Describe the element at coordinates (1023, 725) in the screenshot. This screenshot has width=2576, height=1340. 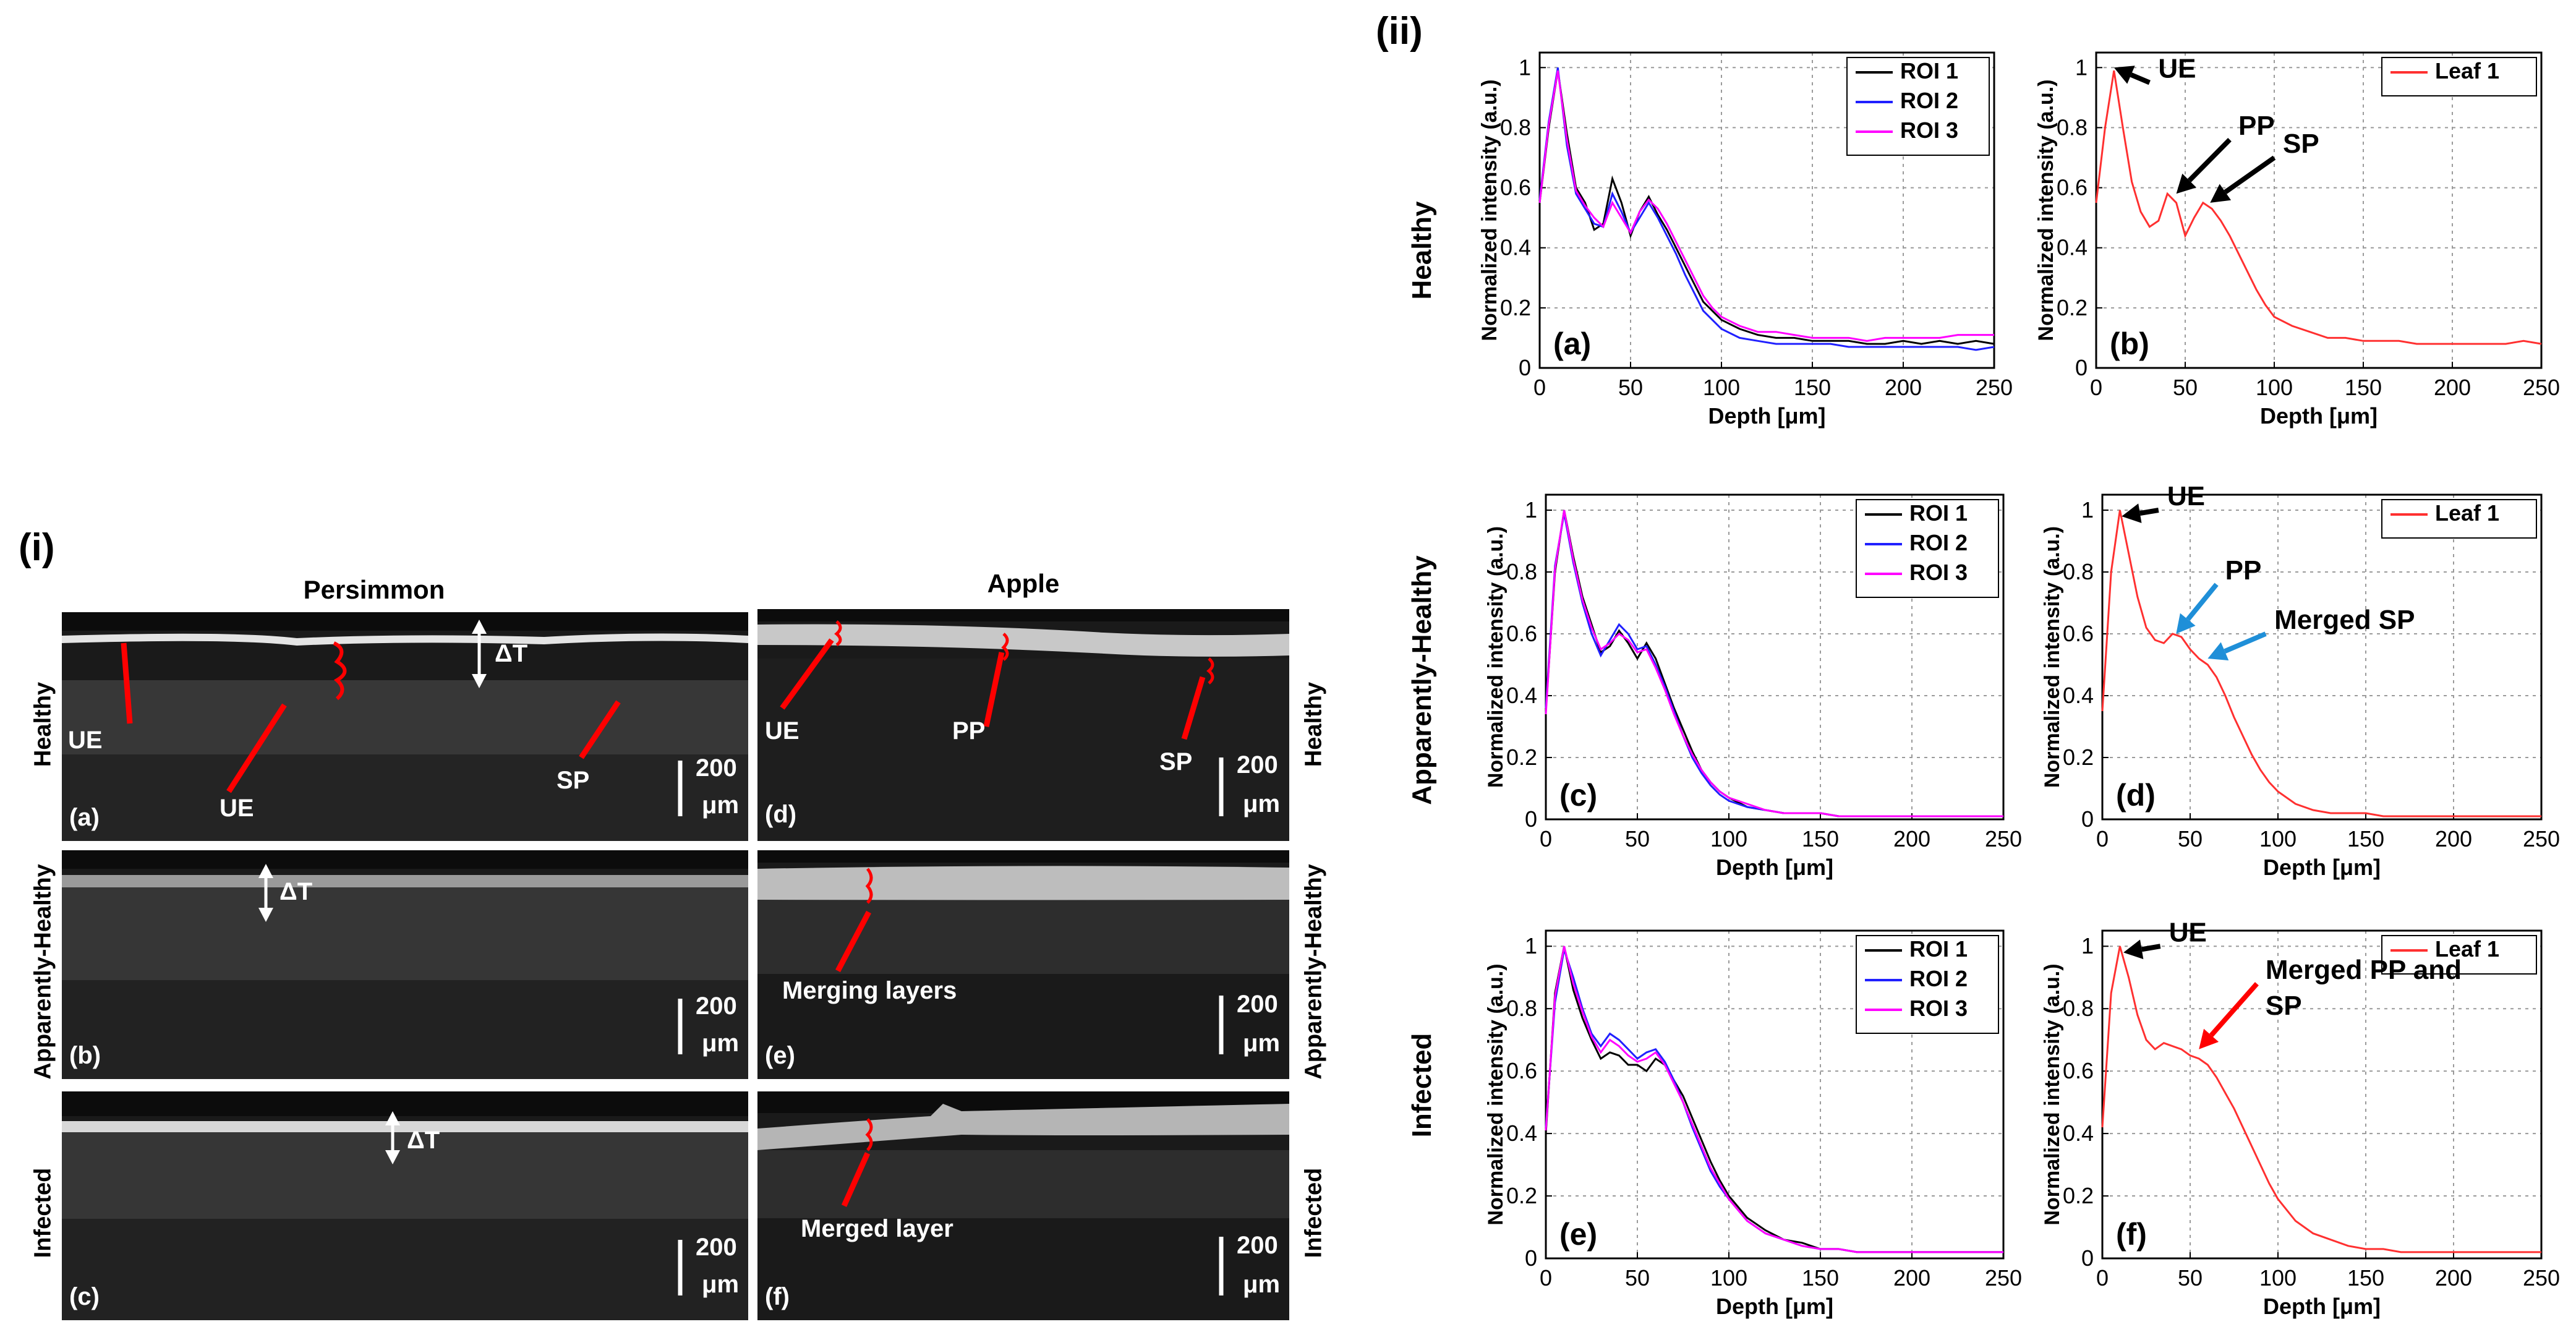
I see `oct-image-d: UE PP SP 200 μm (d)` at that location.